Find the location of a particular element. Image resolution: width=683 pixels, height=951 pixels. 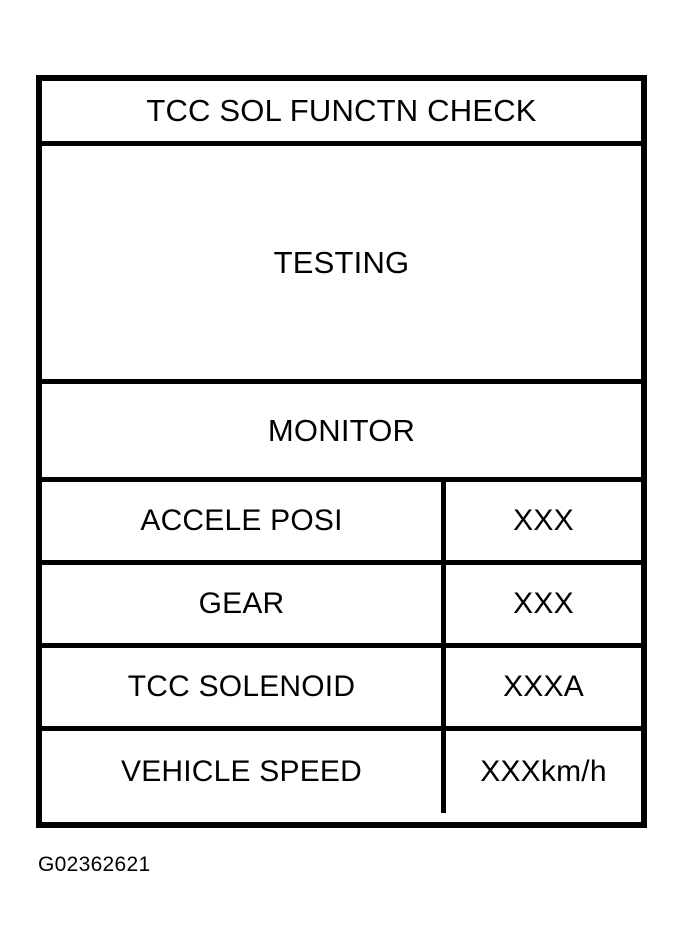

parameter-label-cell: GEAR is located at coordinates (244, 604).